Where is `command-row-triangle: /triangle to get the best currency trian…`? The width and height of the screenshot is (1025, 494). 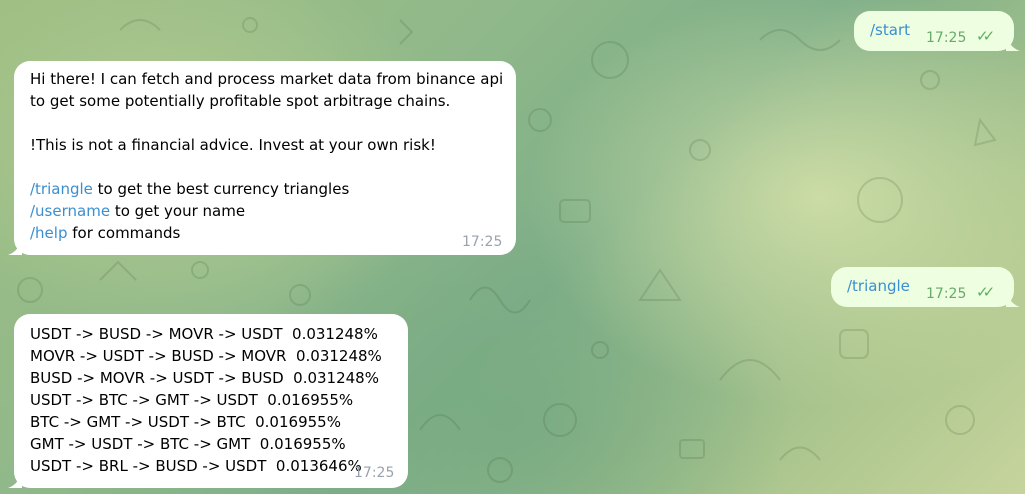 command-row-triangle: /triangle to get the best currency trian… is located at coordinates (265, 189).